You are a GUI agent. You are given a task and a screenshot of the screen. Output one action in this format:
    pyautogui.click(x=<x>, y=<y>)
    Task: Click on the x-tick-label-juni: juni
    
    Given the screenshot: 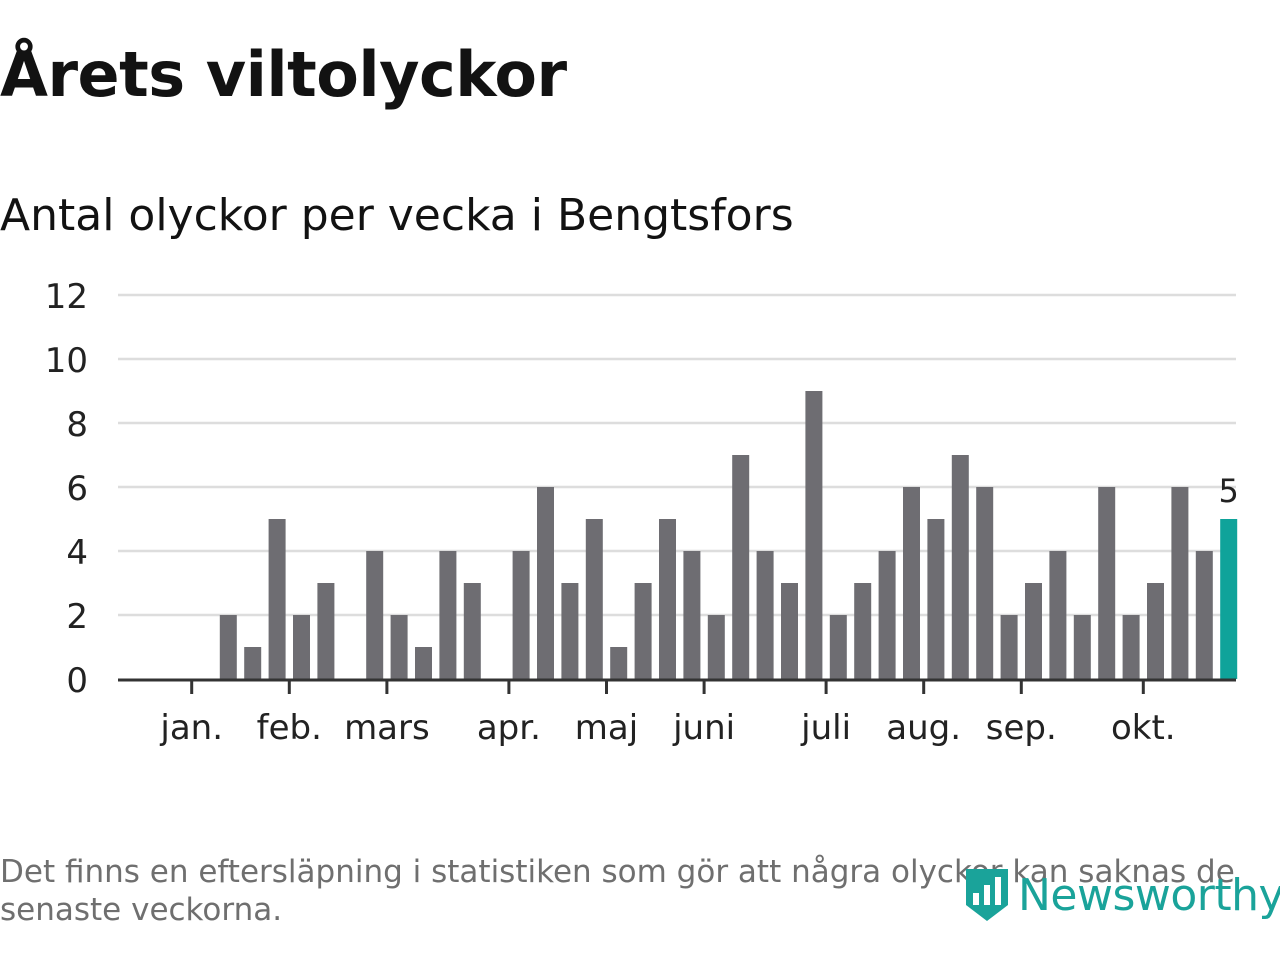 What is the action you would take?
    pyautogui.click(x=703, y=728)
    